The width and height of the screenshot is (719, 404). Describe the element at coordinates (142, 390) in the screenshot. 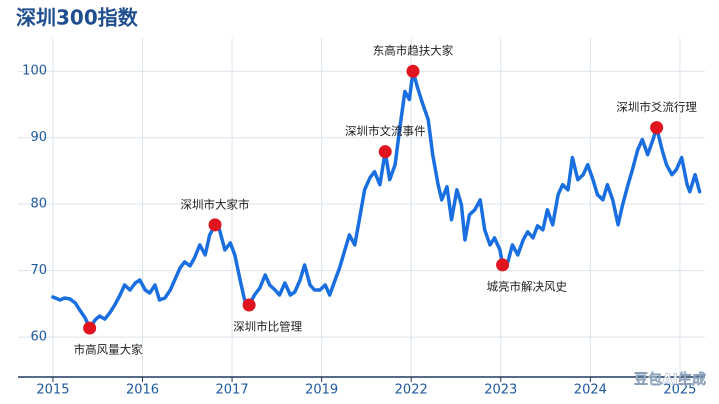

I see `x-tick-label: 2016` at that location.